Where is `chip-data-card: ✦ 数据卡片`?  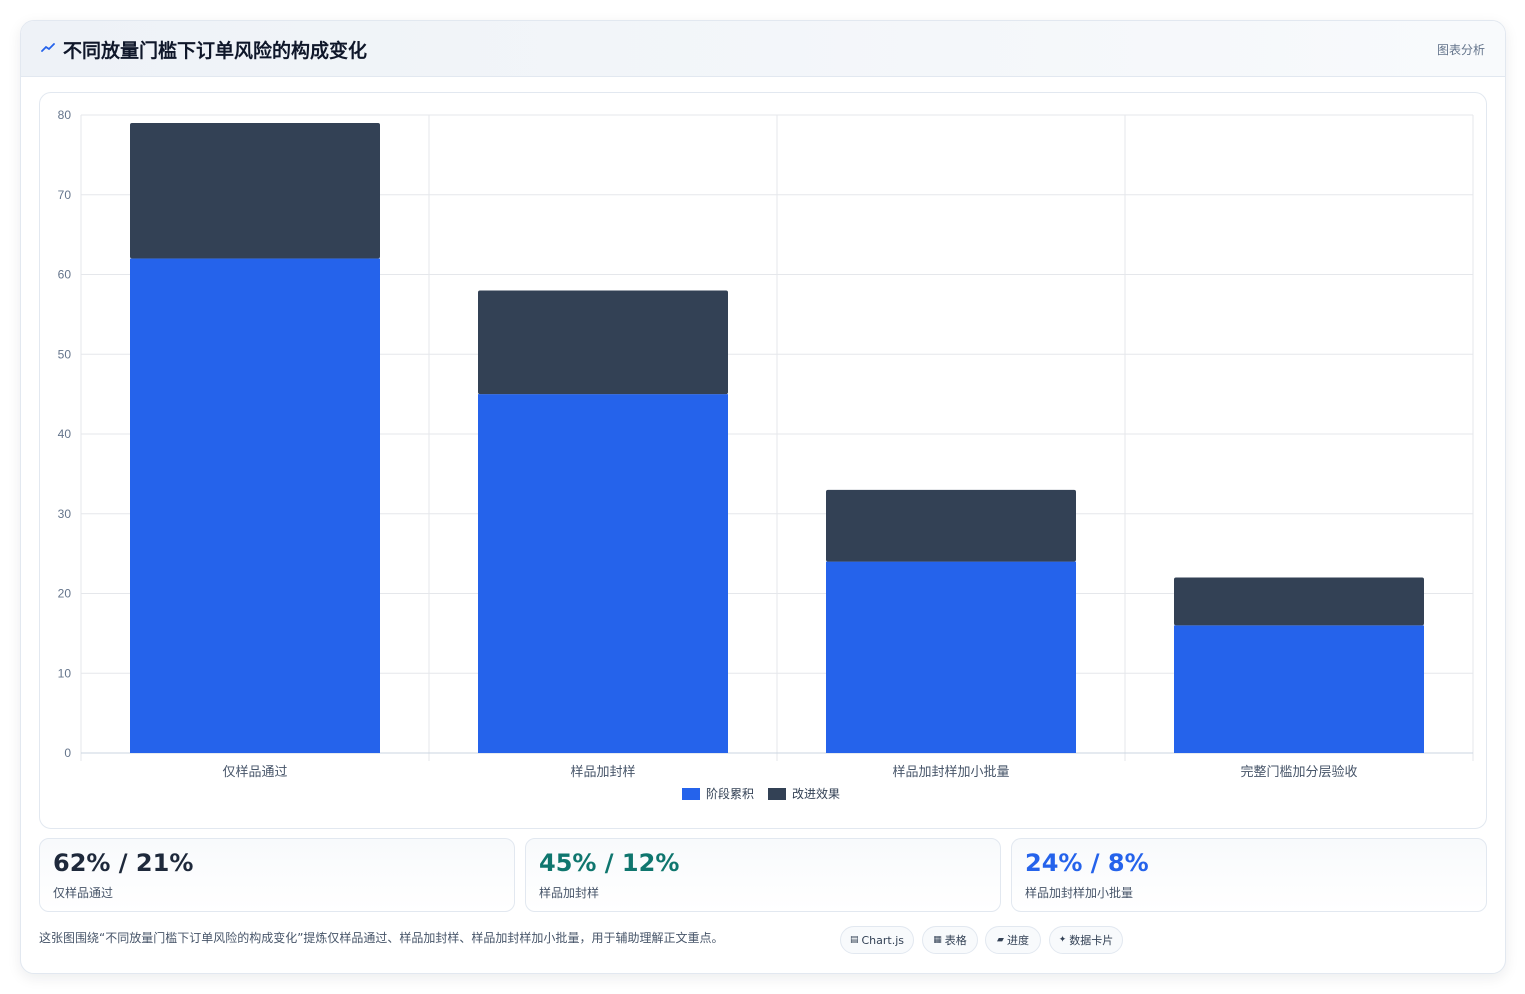
chip-data-card: ✦ 数据卡片 is located at coordinates (1086, 940).